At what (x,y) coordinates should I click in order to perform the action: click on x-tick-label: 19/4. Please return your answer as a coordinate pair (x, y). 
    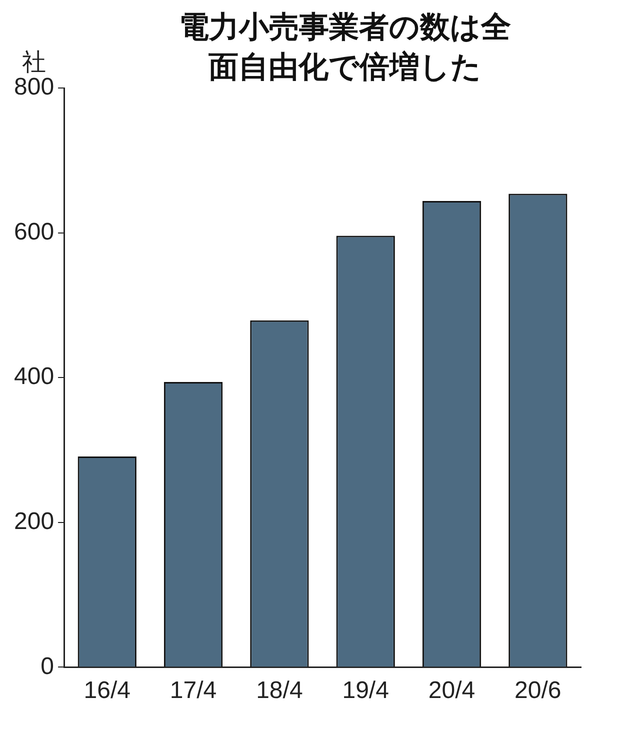
    Looking at the image, I should click on (365, 690).